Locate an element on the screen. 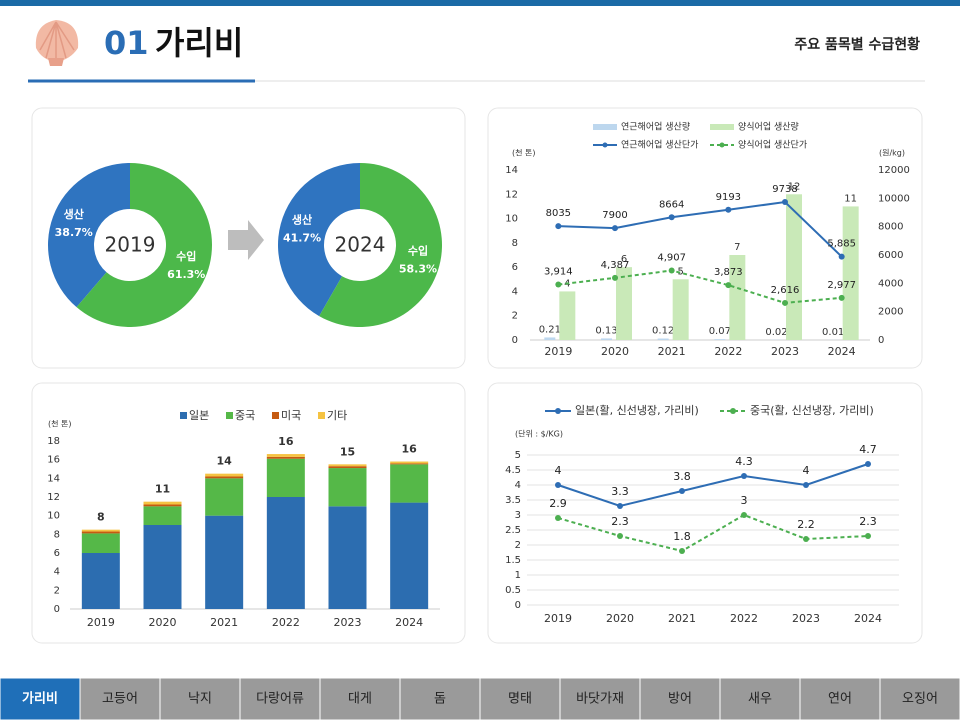  total-label: 16 is located at coordinates (286, 441).